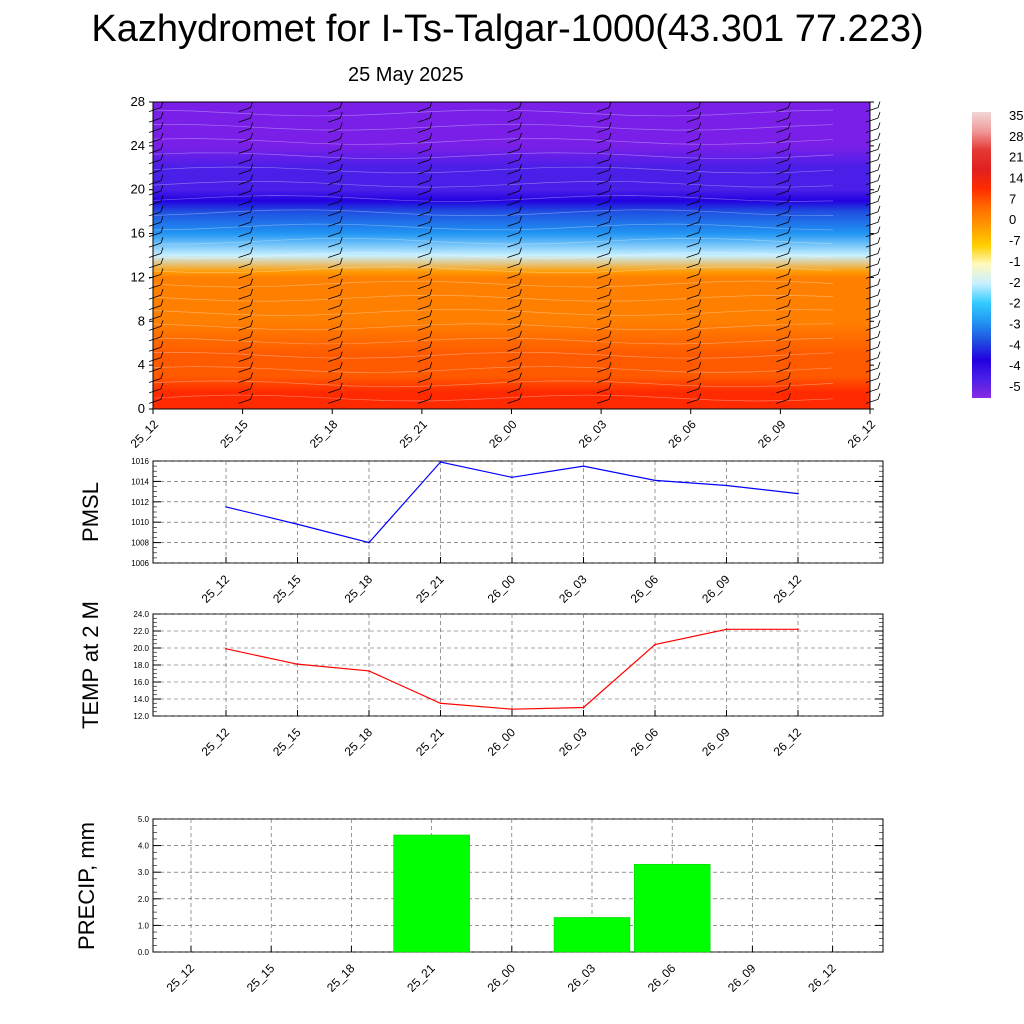 The height and width of the screenshot is (1024, 1024). Describe the element at coordinates (430, 742) in the screenshot. I see `x-tick-label: 25_21` at that location.